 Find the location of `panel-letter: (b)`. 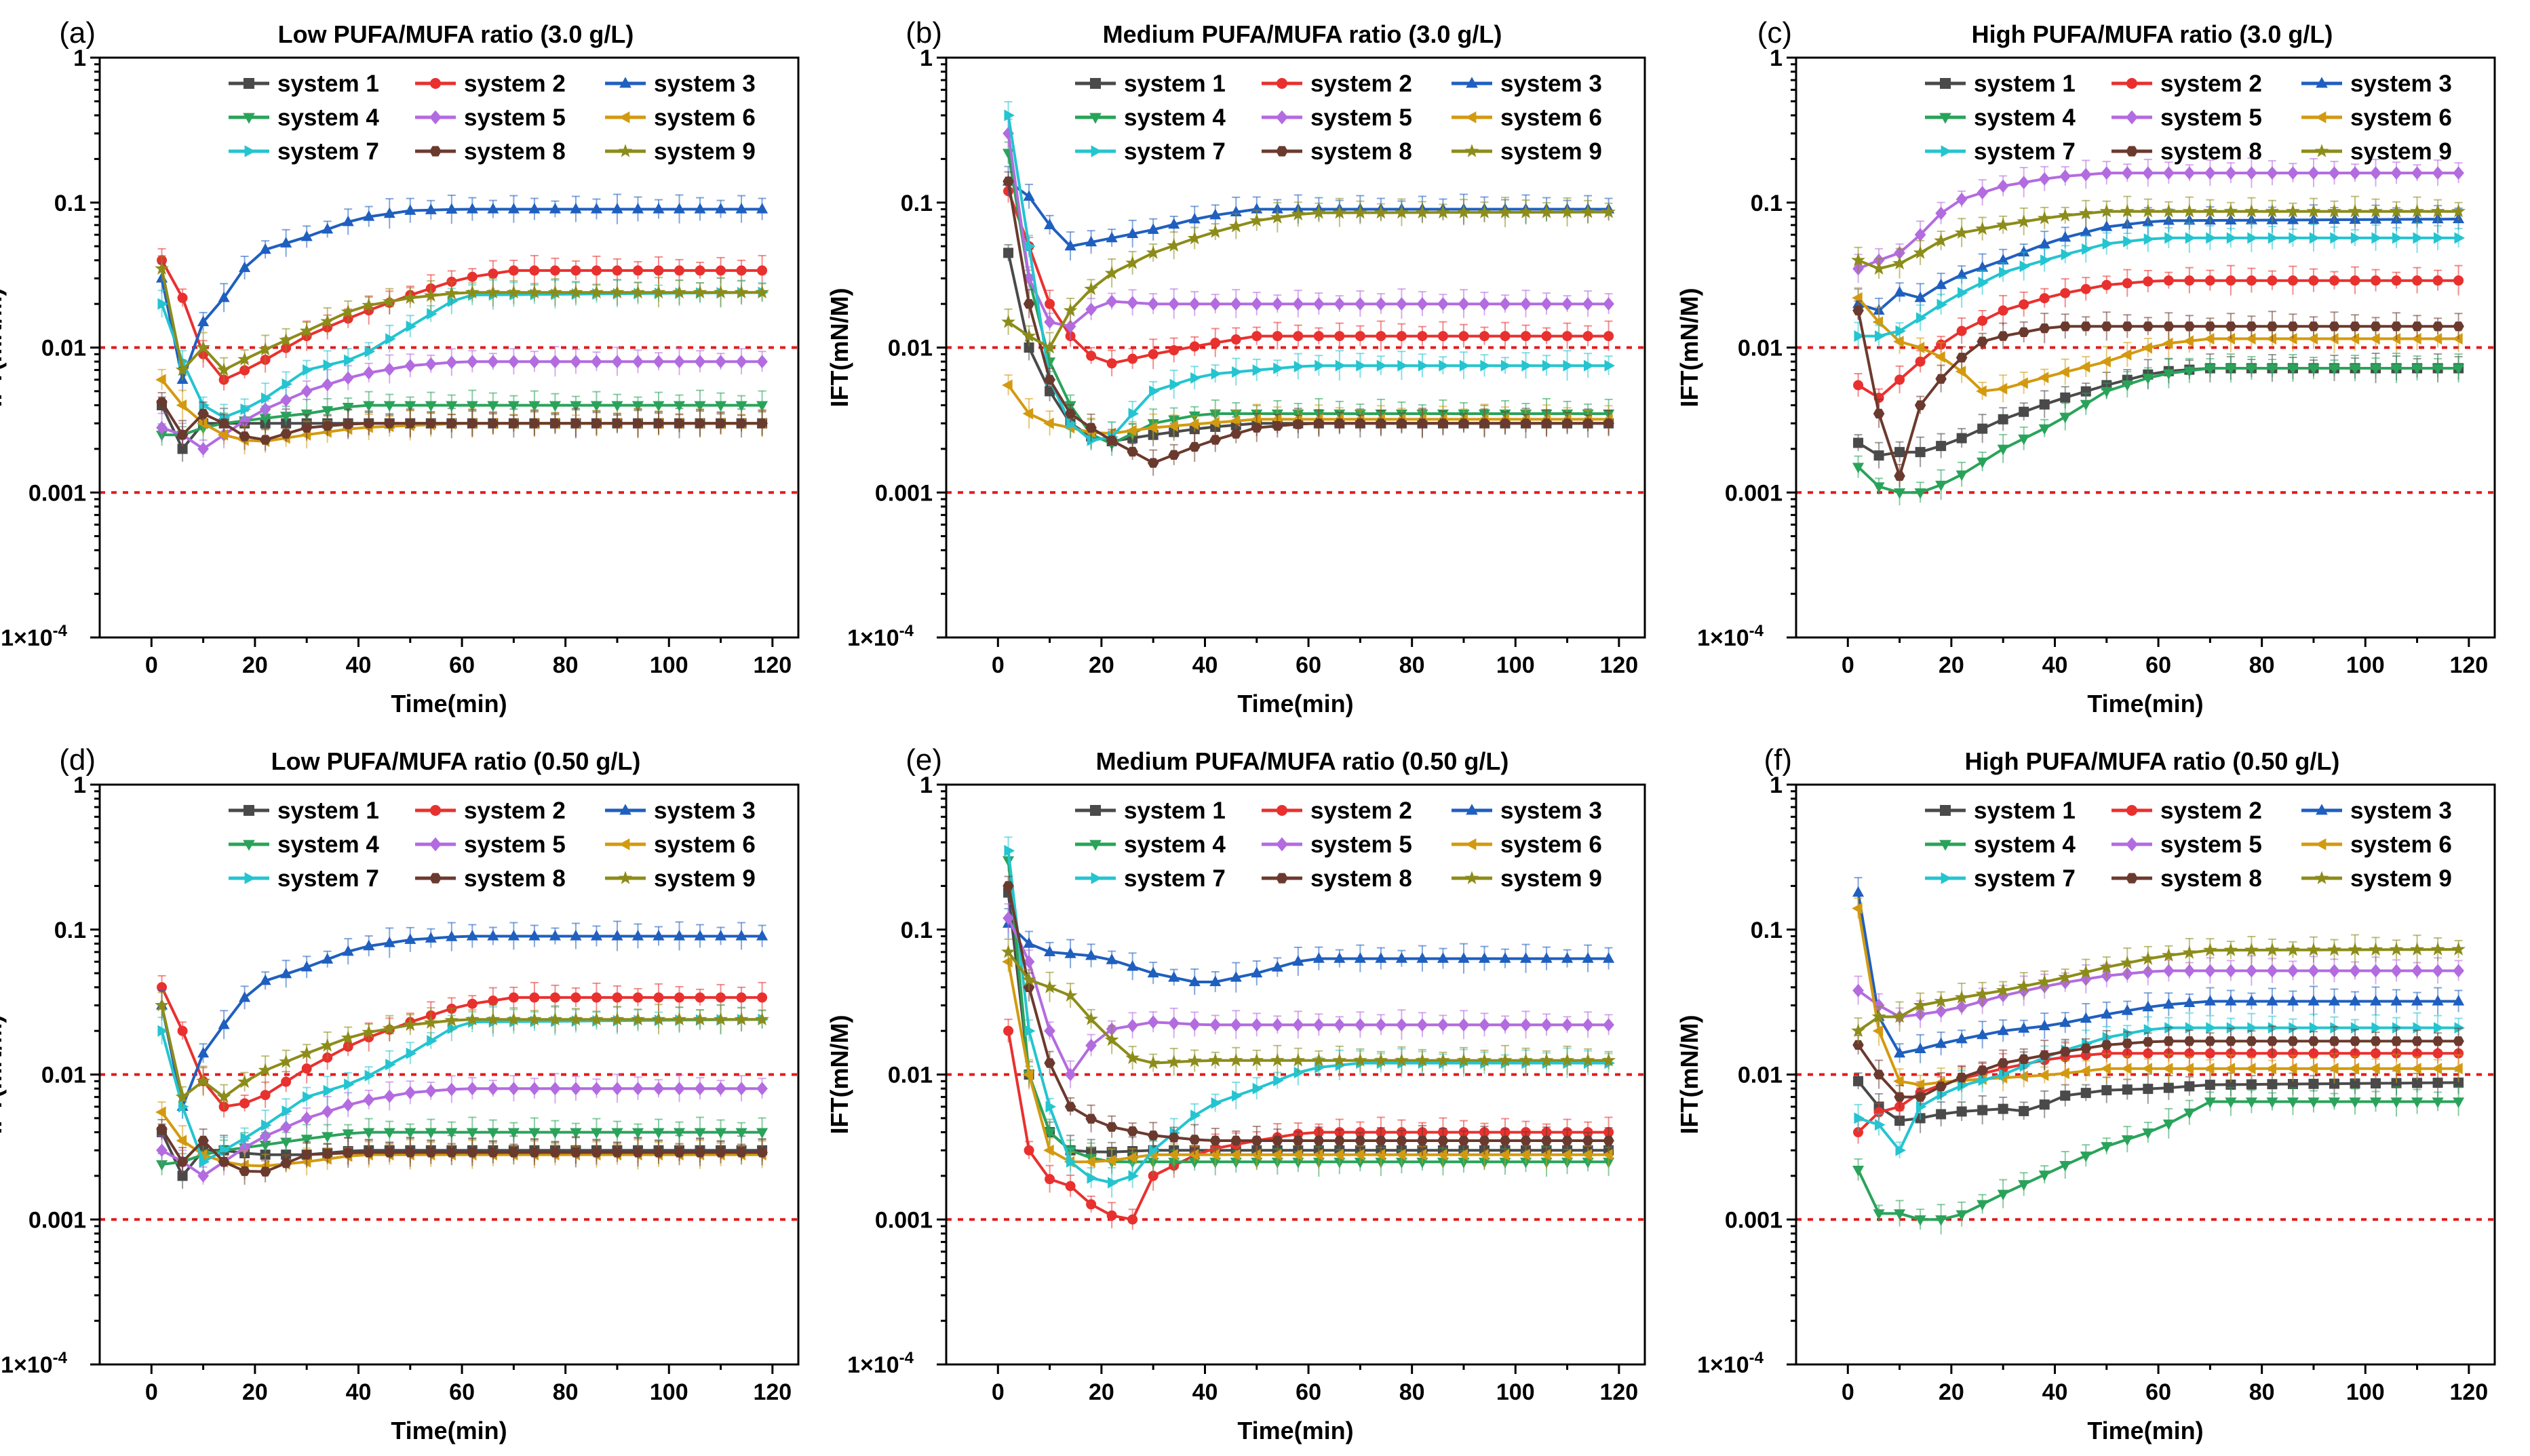

panel-letter: (b) is located at coordinates (924, 33).